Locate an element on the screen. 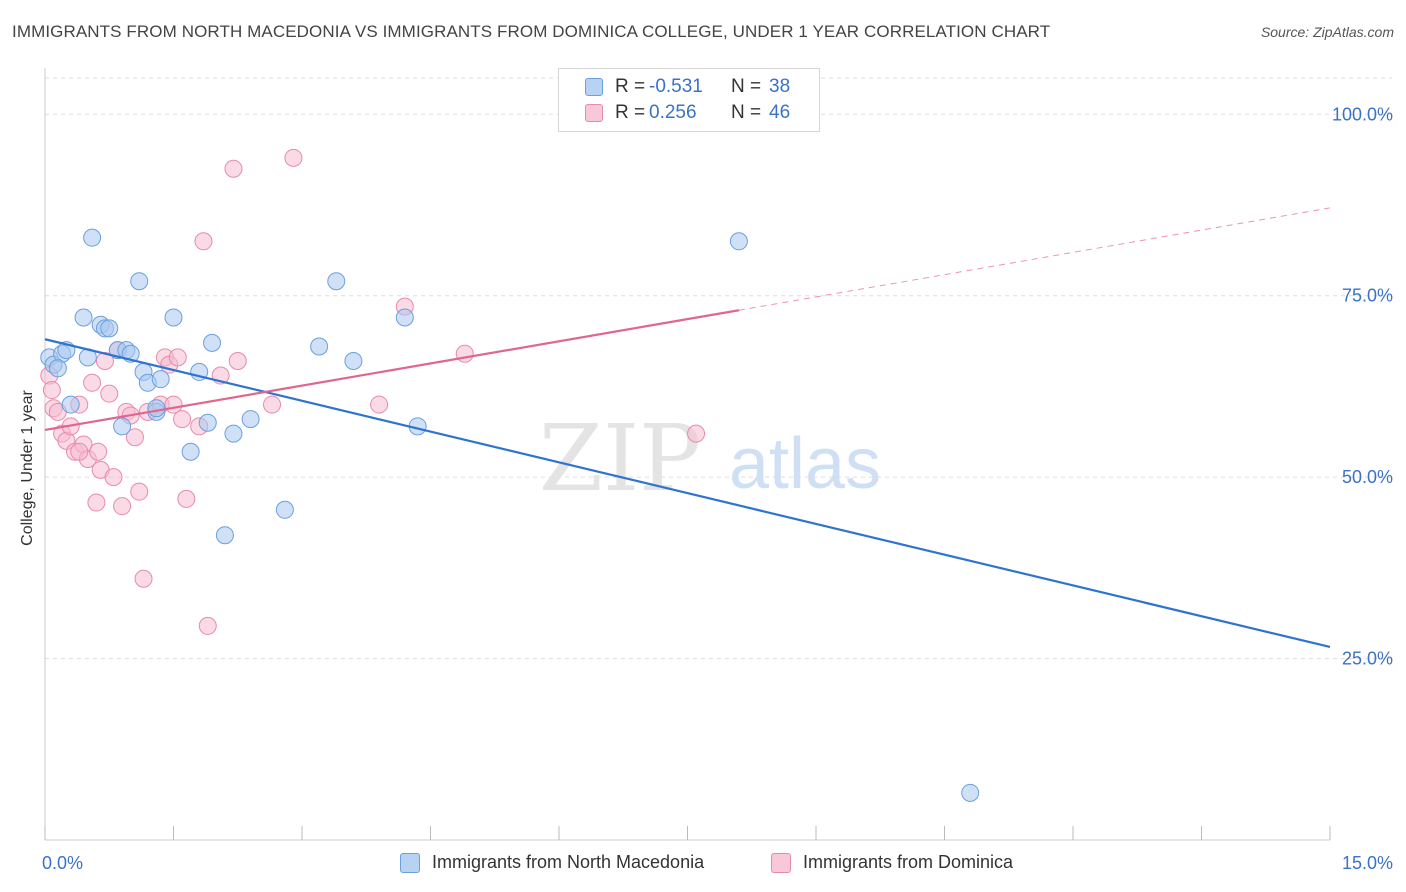  legend-label-macedonia: Immigrants from North Macedonia is located at coordinates (568, 862).